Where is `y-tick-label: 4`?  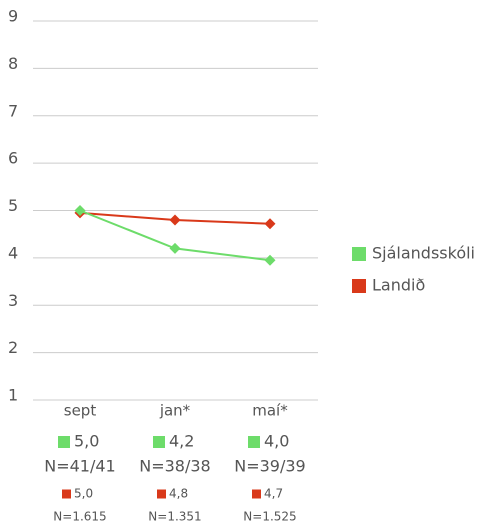
y-tick-label: 4 is located at coordinates (13, 252).